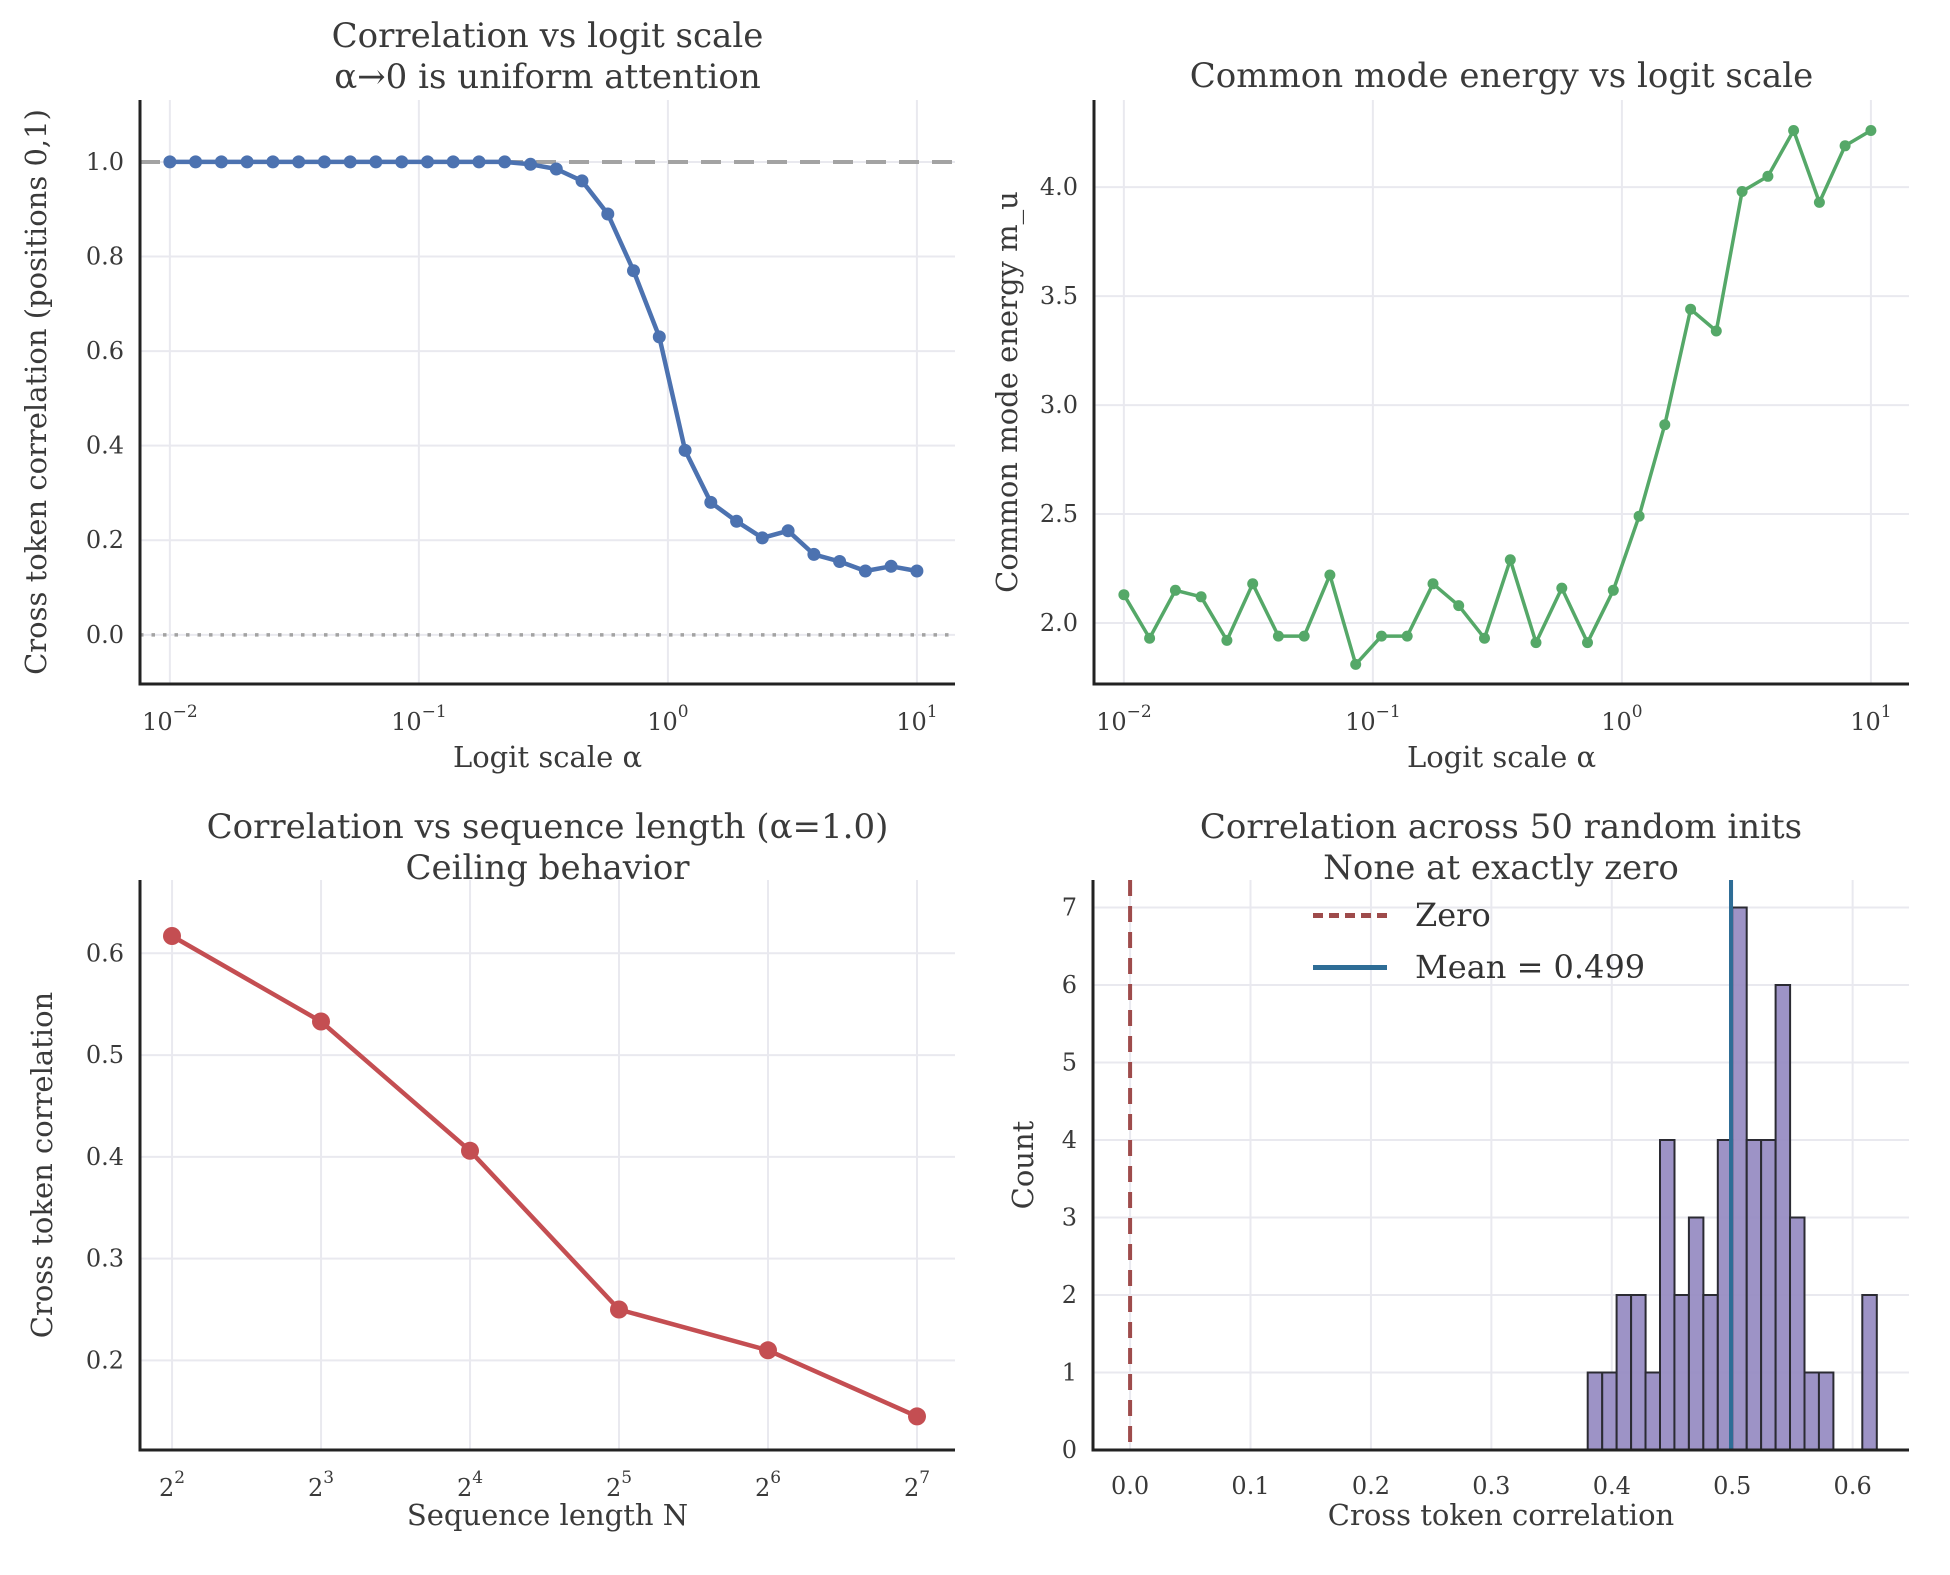  I want to click on y-tick-label: 2.5, so click(1059, 514).